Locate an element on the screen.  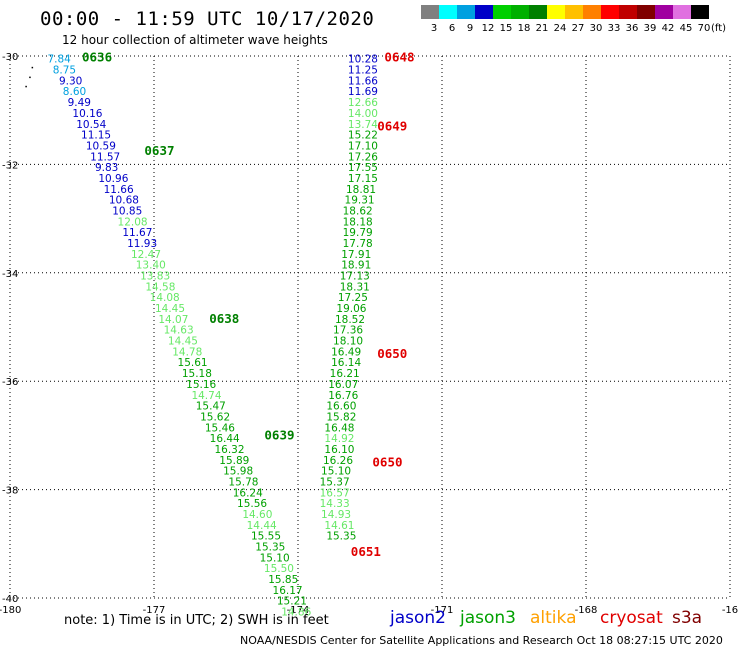
satellite-name: jason2 is located at coordinates (418, 618).